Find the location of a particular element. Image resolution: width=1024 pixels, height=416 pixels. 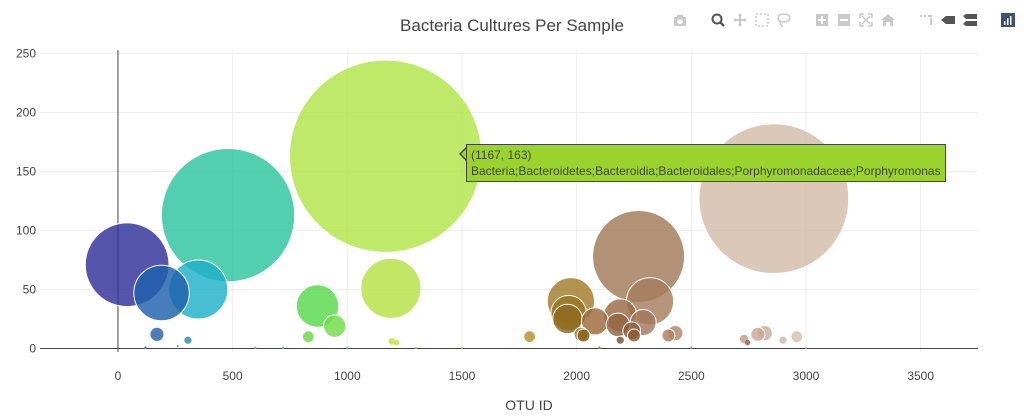

zoom-in-icon is located at coordinates (822, 20).